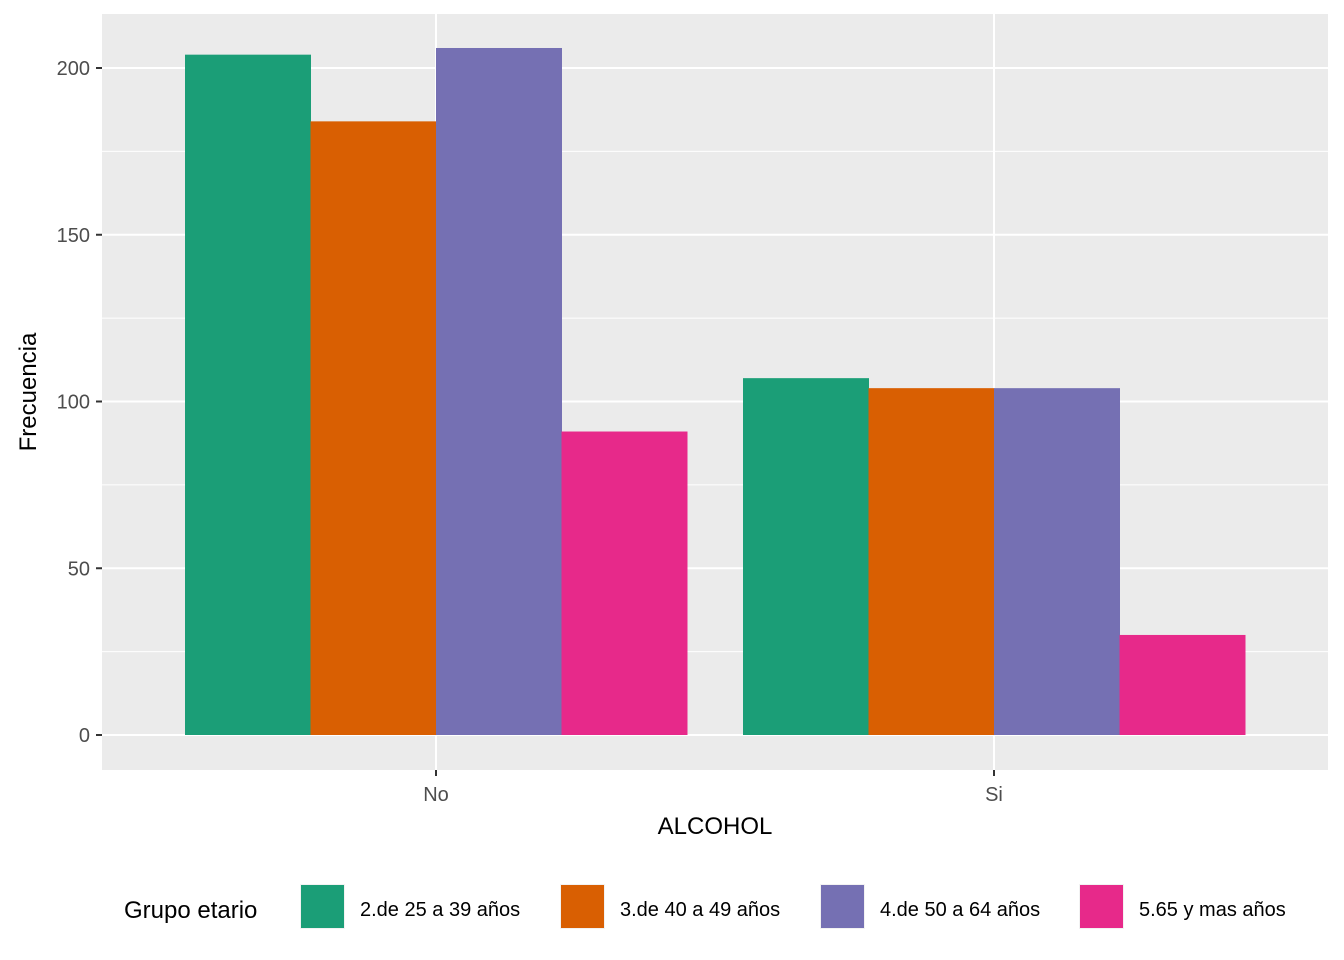  Describe the element at coordinates (73, 236) in the screenshot. I see `y-tick-label: 150` at that location.